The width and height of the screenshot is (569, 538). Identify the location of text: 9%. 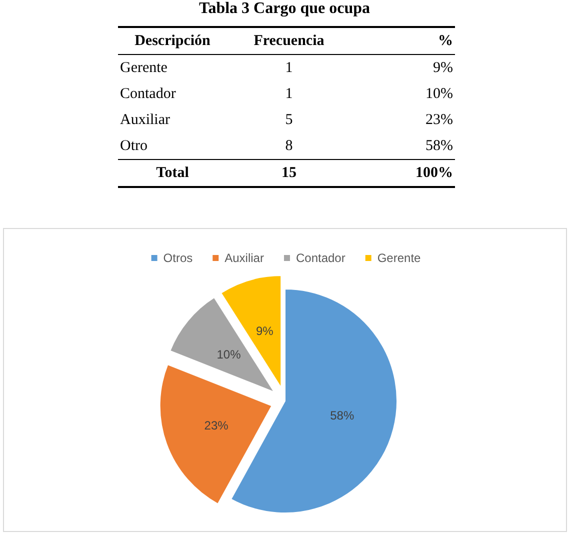
(443, 68).